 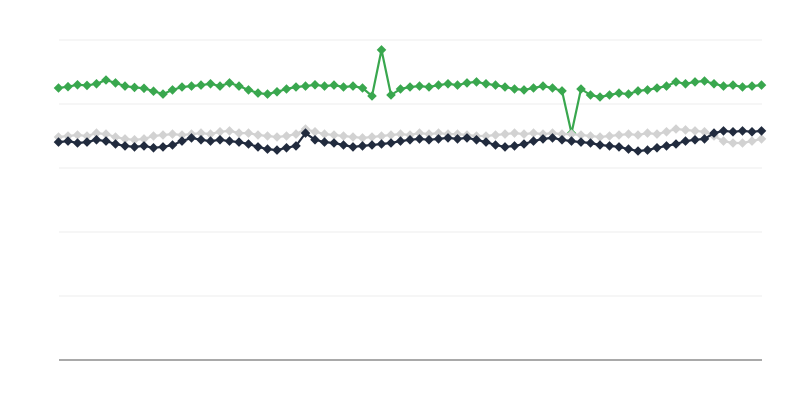 I want to click on series-dark-navy-series-markers, so click(x=410, y=141).